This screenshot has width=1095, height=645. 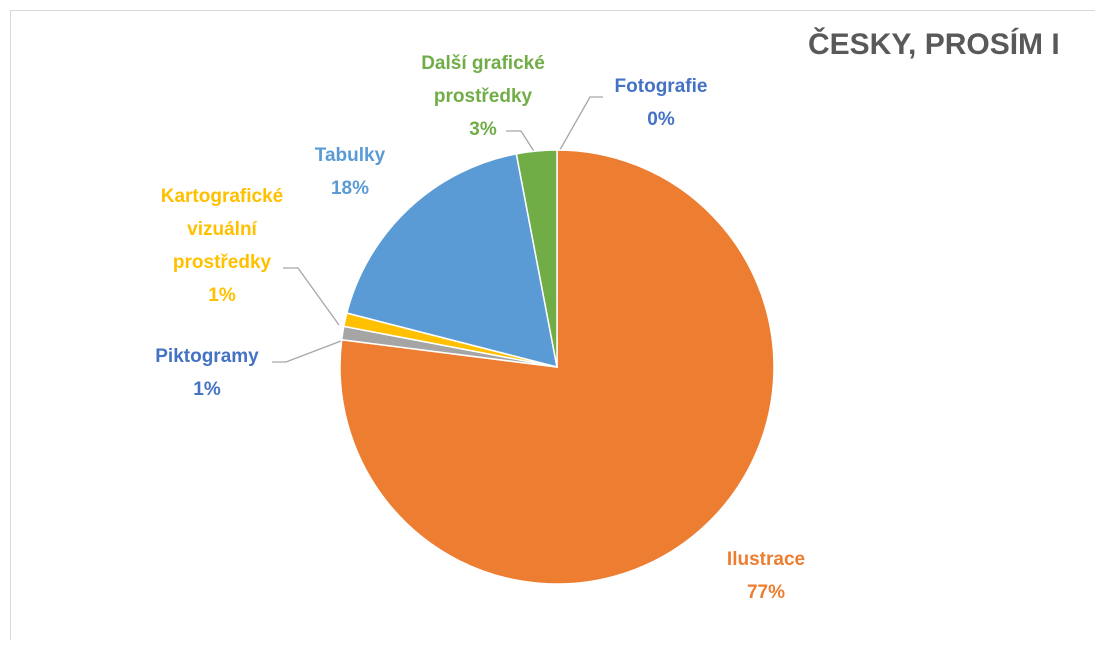 I want to click on data-label: Kartografické vizuální prostředky 1%, so click(x=222, y=246).